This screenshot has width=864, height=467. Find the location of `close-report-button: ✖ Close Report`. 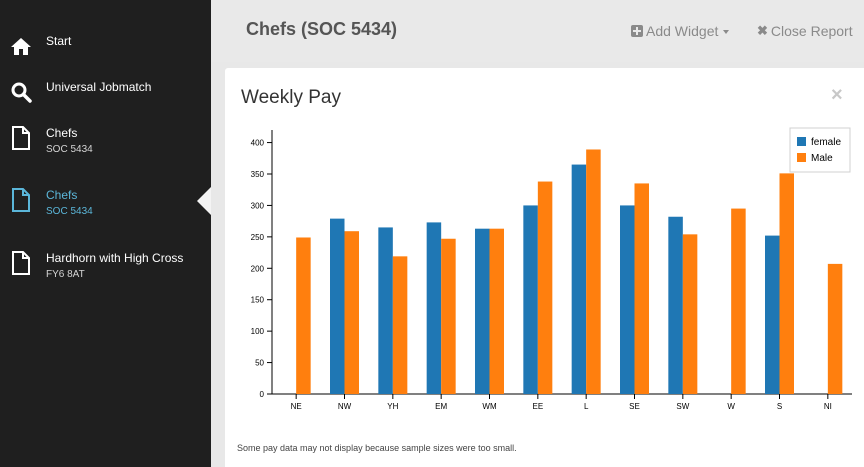

close-report-button: ✖ Close Report is located at coordinates (805, 31).